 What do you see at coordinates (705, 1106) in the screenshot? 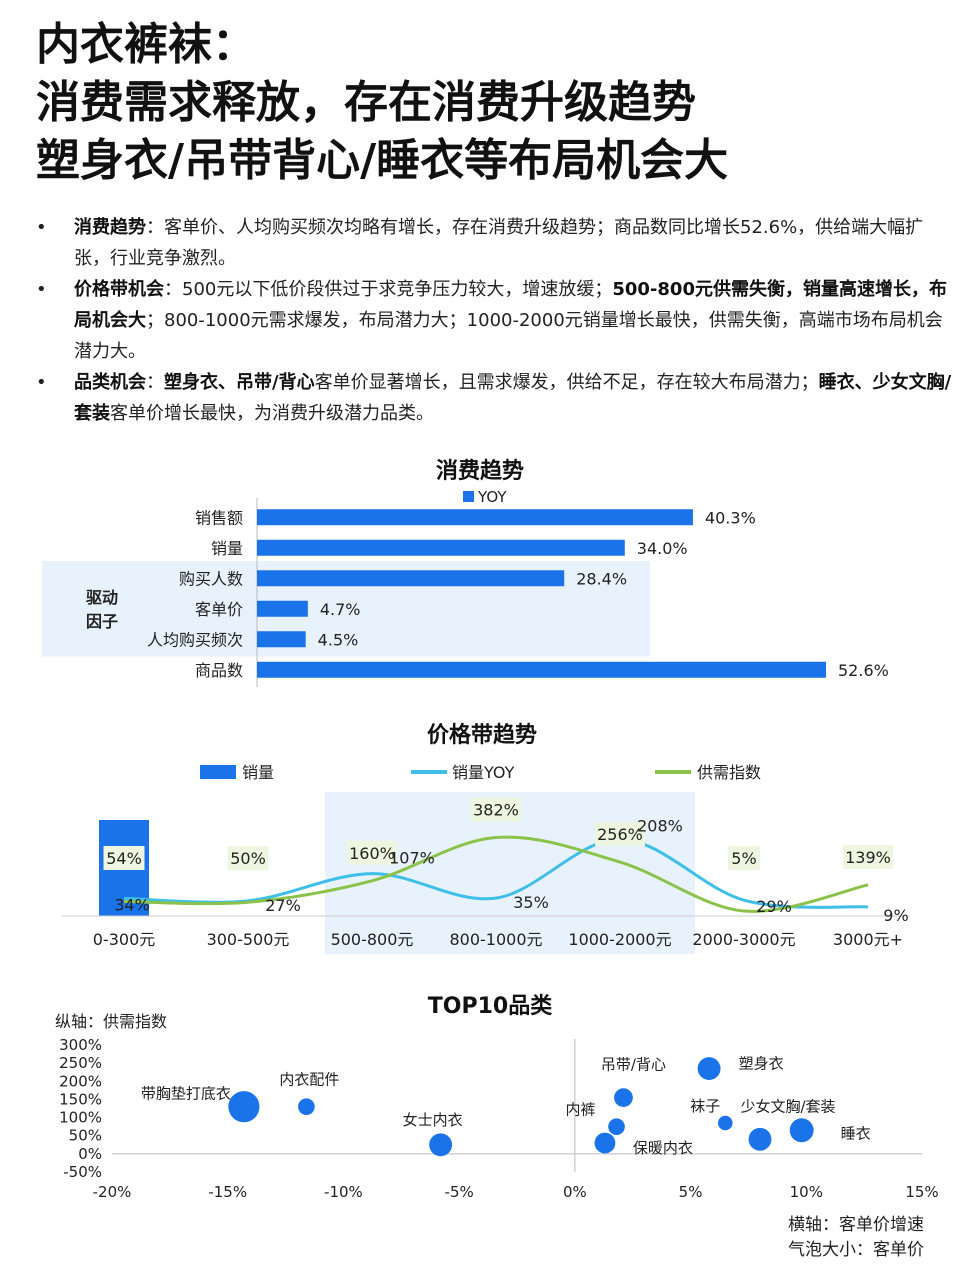
I see `bubble-label: 袜子` at bounding box center [705, 1106].